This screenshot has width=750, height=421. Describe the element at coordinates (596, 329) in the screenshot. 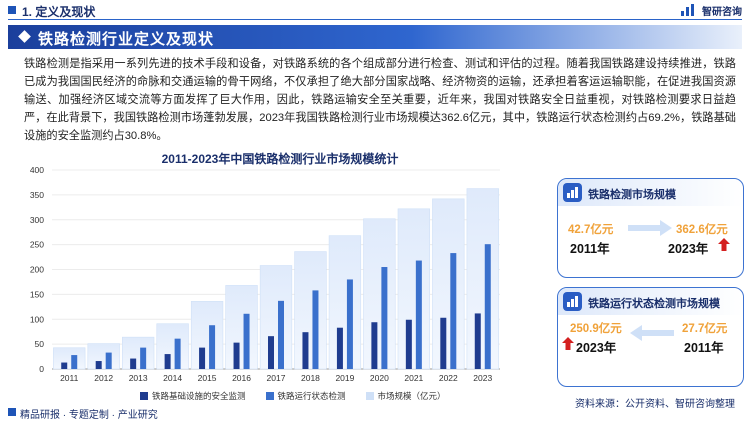

I see `value-2023: 250.9亿元` at that location.